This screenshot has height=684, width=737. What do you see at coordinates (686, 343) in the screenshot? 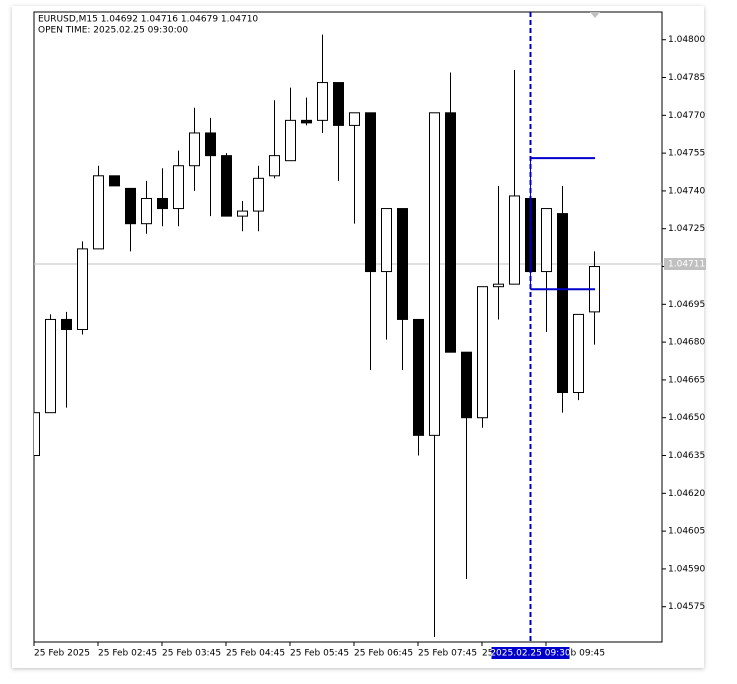
I see `y-tick-label: 1.04680` at bounding box center [686, 343].